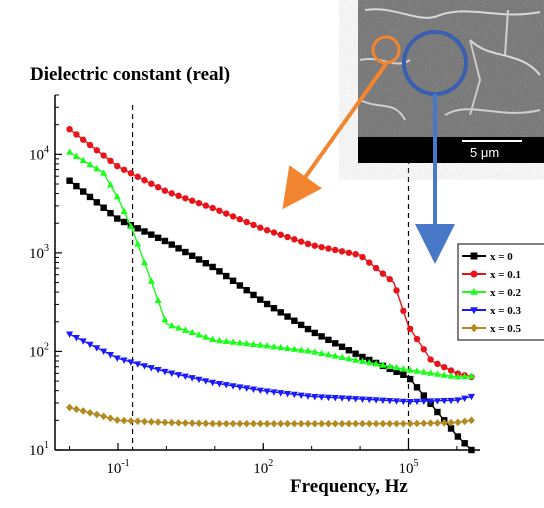  I want to click on legend-label: x = 0.2, so click(506, 293).